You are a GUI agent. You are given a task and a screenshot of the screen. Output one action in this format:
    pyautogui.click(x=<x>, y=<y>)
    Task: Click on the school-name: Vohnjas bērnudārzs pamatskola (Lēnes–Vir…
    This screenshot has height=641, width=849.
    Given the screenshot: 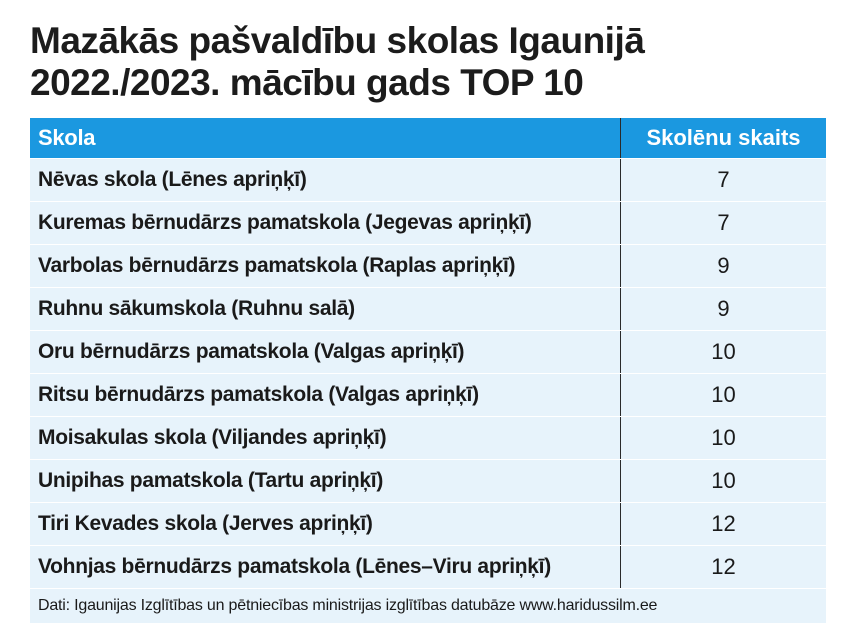 What is the action you would take?
    pyautogui.click(x=294, y=566)
    